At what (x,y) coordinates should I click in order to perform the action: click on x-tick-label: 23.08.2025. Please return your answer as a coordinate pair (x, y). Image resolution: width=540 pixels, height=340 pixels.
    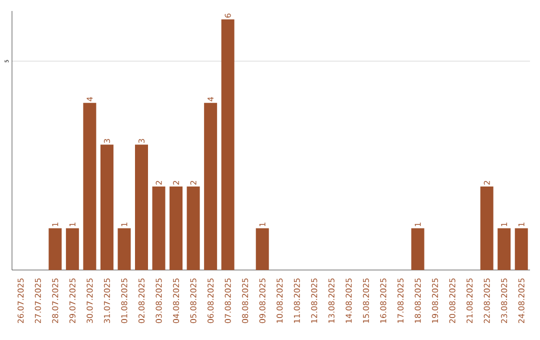
    Looking at the image, I should click on (504, 301).